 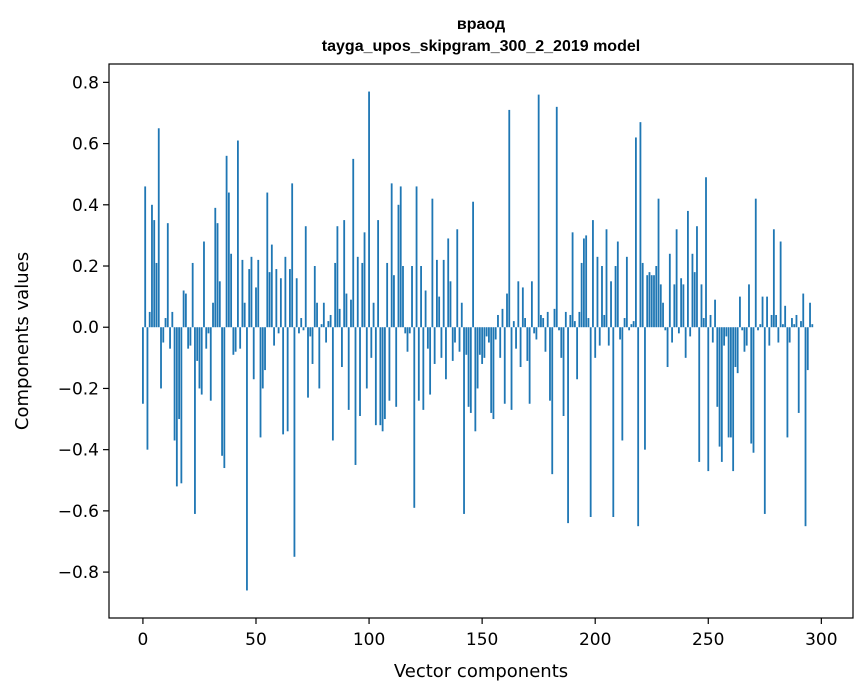 What do you see at coordinates (481, 24) in the screenshot?
I see `chart-title: враод` at bounding box center [481, 24].